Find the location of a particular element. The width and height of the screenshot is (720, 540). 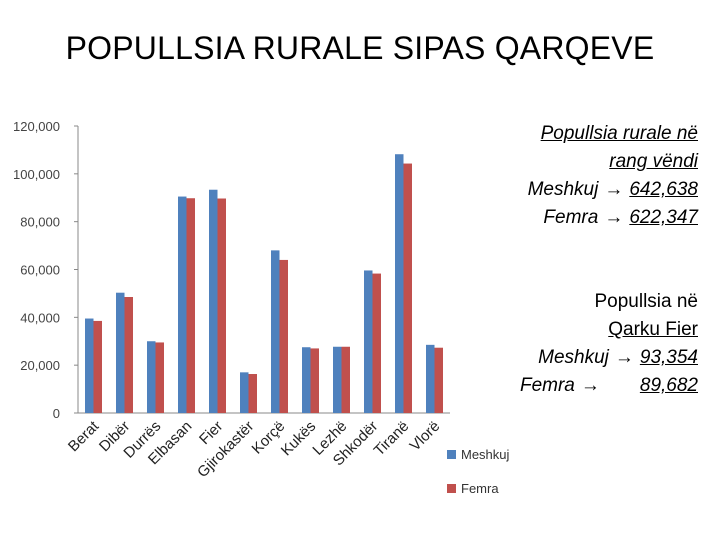

national-male-label: Meshkuj is located at coordinates (563, 189).